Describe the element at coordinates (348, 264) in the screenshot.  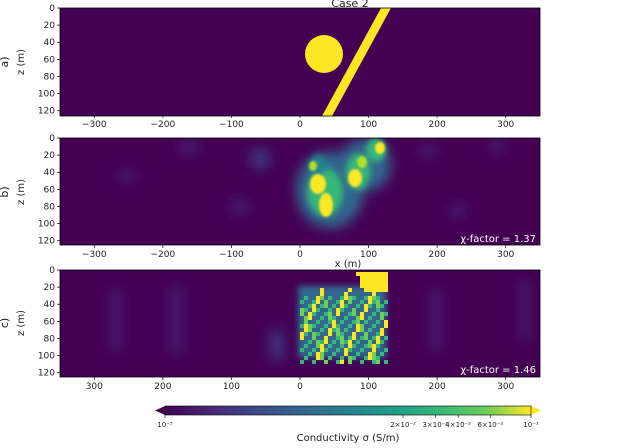
I see `panel-b-xlabel: x (m)` at that location.